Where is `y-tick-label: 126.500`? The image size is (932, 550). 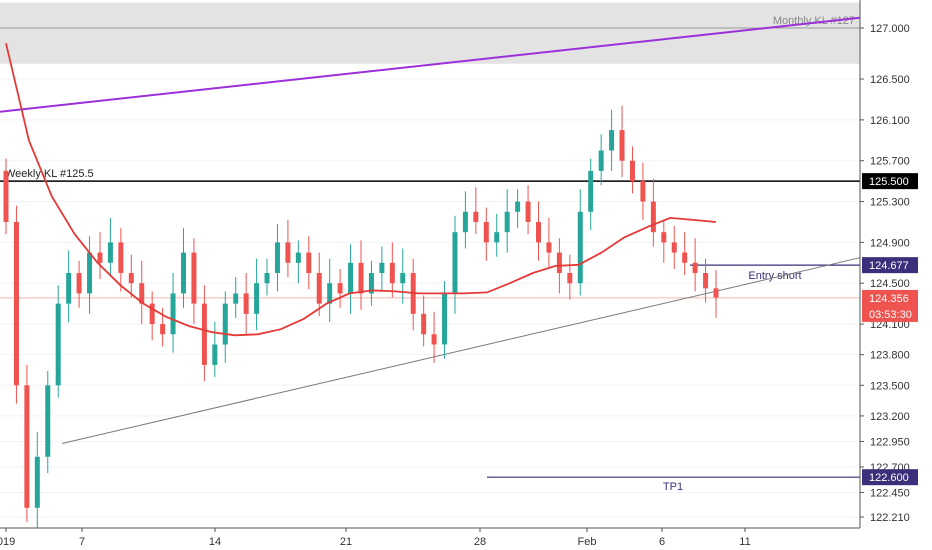 y-tick-label: 126.500 is located at coordinates (890, 80).